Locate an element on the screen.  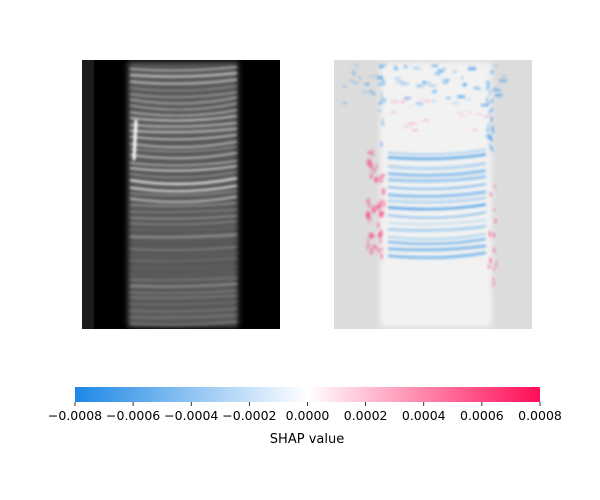
colorbar-tick-label: 0.0004 is located at coordinates (424, 415).